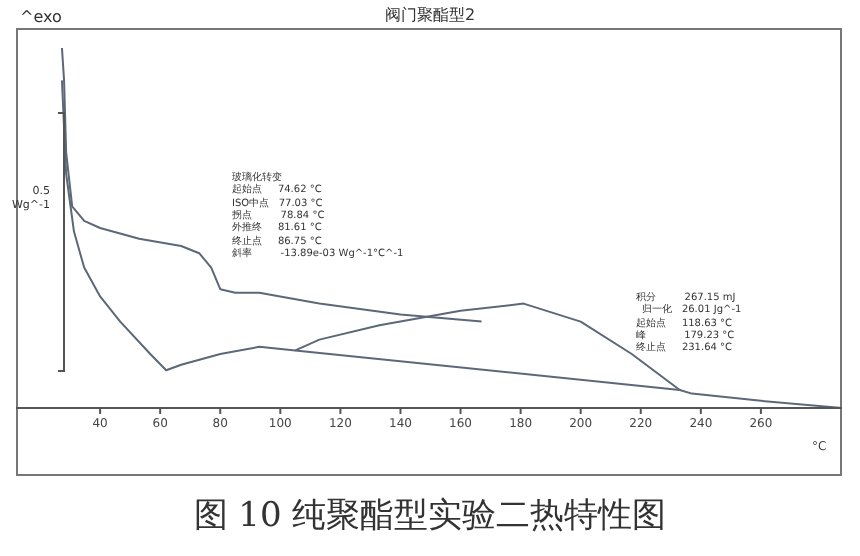 This screenshot has width=860, height=556. What do you see at coordinates (41, 18) in the screenshot?
I see `text: ^exo` at bounding box center [41, 18].